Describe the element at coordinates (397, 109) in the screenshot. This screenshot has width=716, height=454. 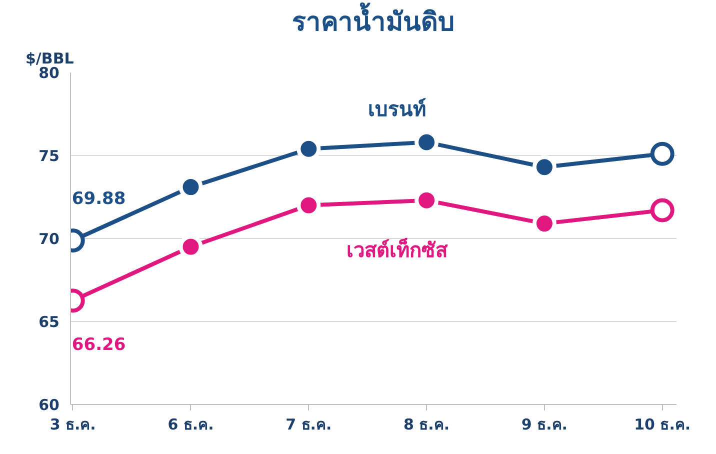
I see `series-label: เบรนท์` at that location.